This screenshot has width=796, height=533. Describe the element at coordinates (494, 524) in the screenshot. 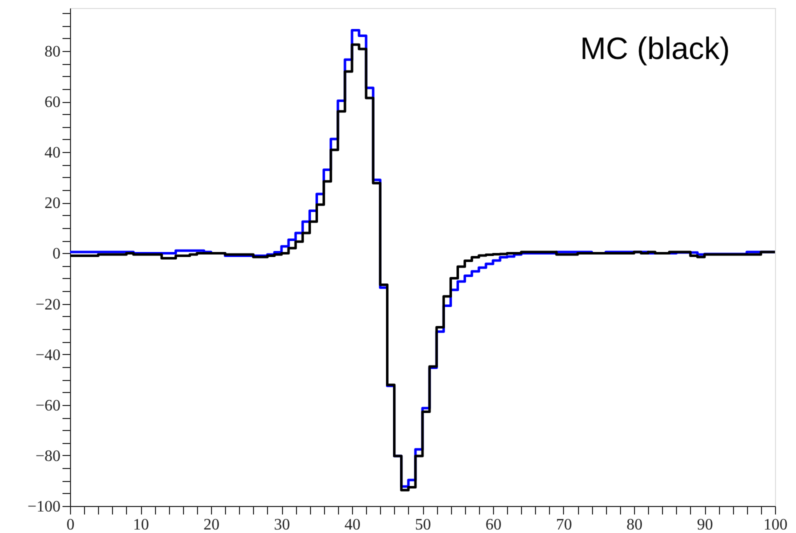

I see `x-tick-label: 60` at that location.